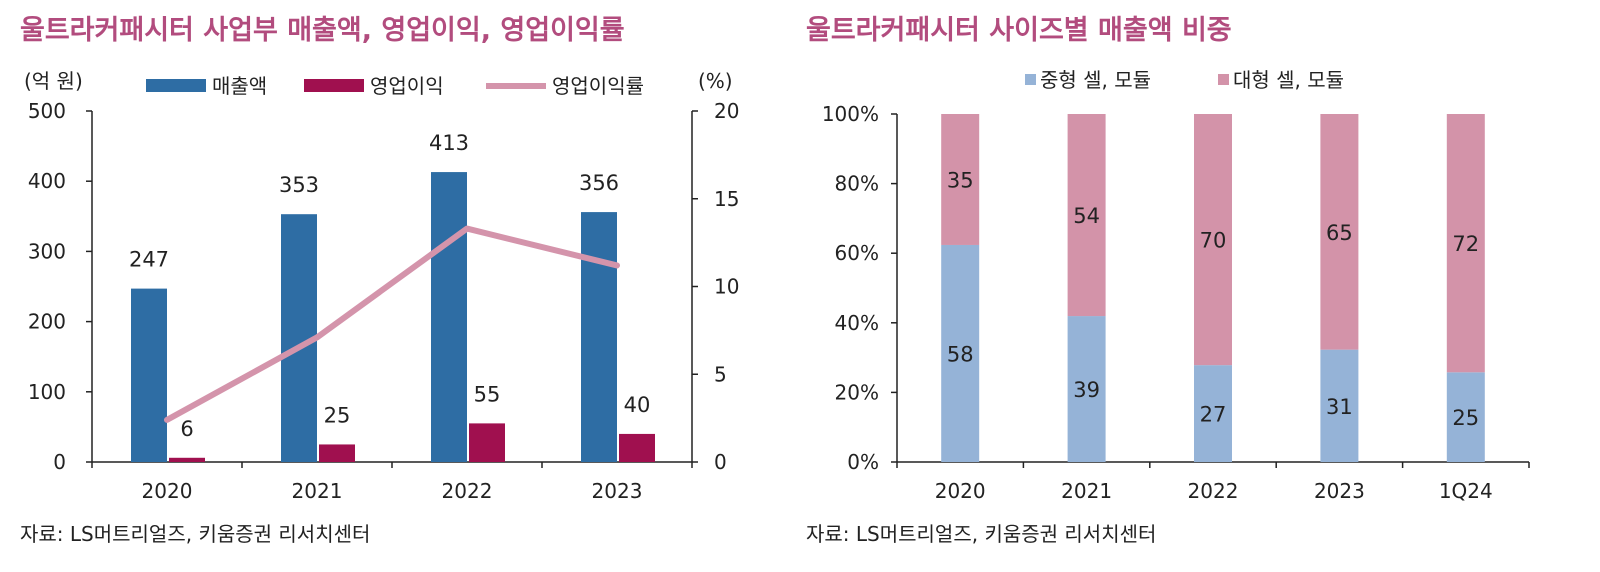 The width and height of the screenshot is (1600, 572). I want to click on y2-tick-label: 15, so click(726, 199).